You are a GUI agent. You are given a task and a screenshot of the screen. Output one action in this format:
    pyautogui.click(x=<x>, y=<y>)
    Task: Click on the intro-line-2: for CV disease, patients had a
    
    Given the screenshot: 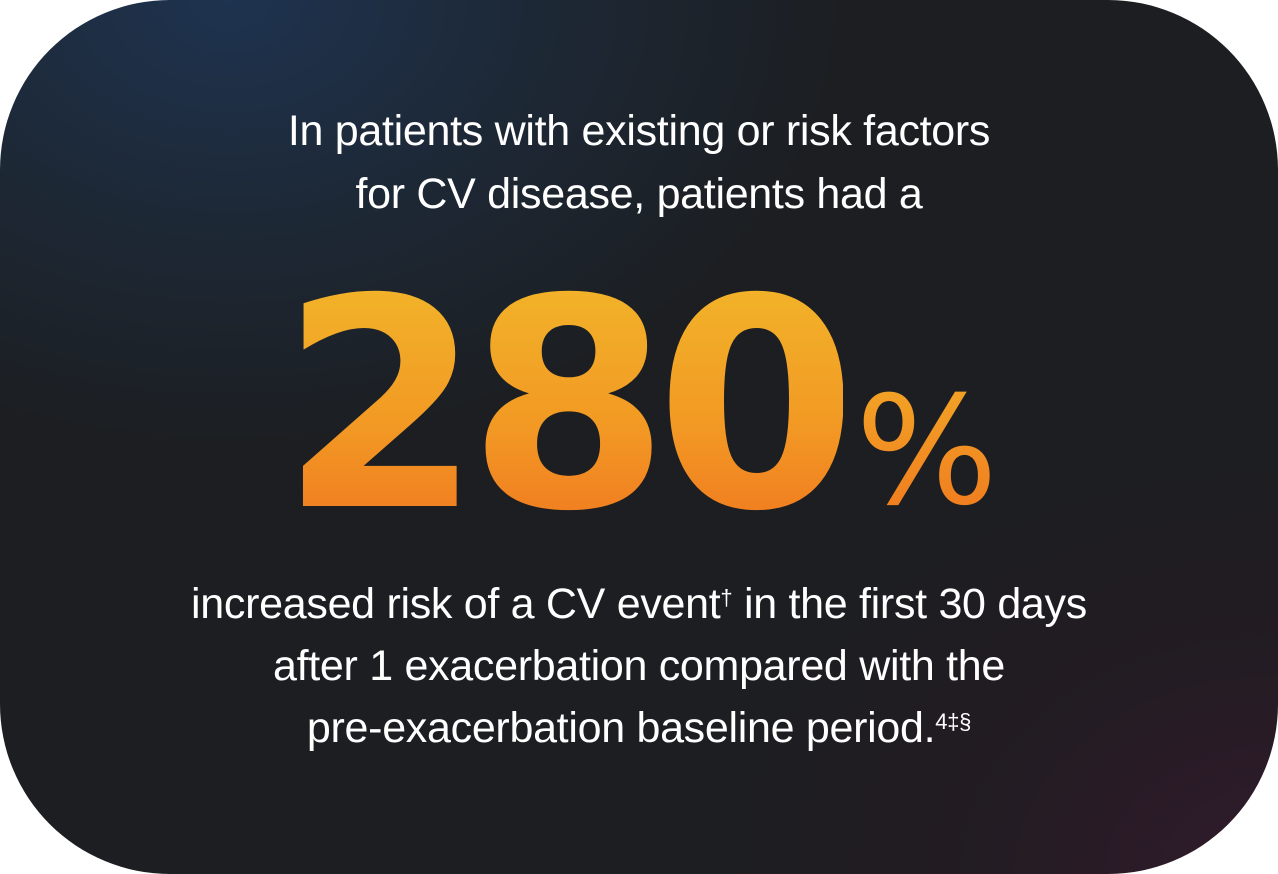 What is the action you would take?
    pyautogui.click(x=639, y=194)
    